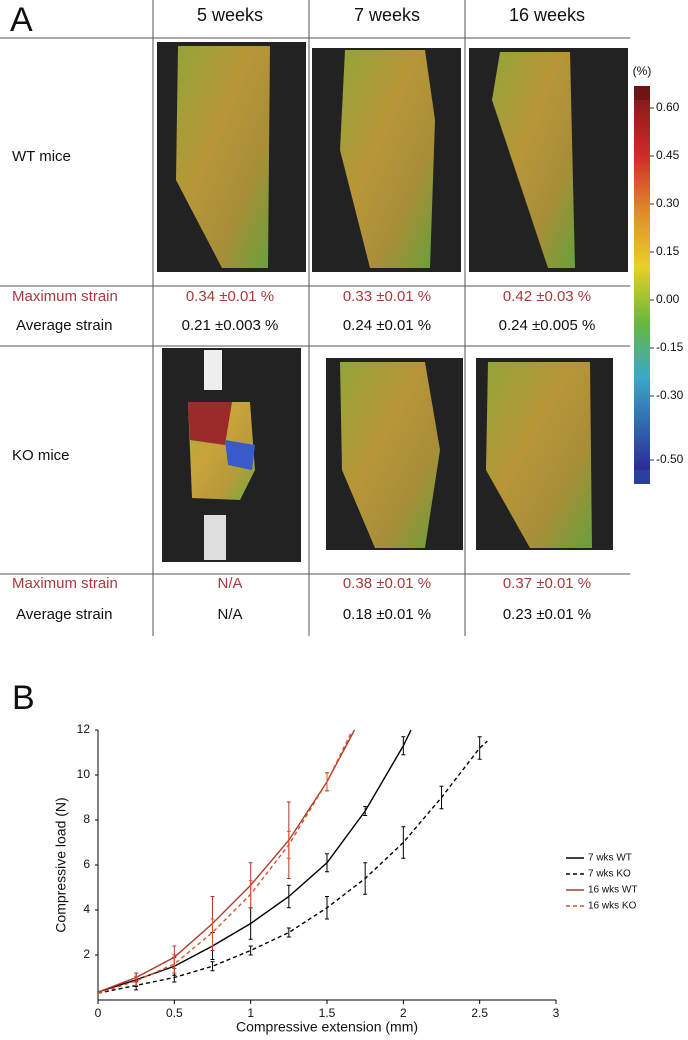 This screenshot has width=688, height=1040. What do you see at coordinates (668, 299) in the screenshot?
I see `colorbar-tick-label: 0.00` at bounding box center [668, 299].